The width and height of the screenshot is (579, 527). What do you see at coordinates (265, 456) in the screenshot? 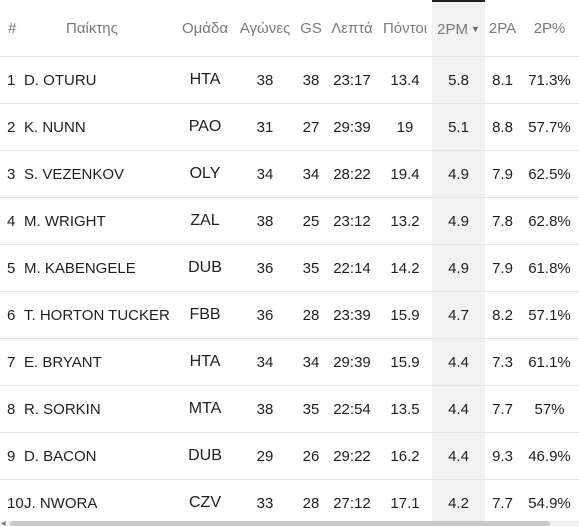
I see `cell-games: 29` at bounding box center [265, 456].